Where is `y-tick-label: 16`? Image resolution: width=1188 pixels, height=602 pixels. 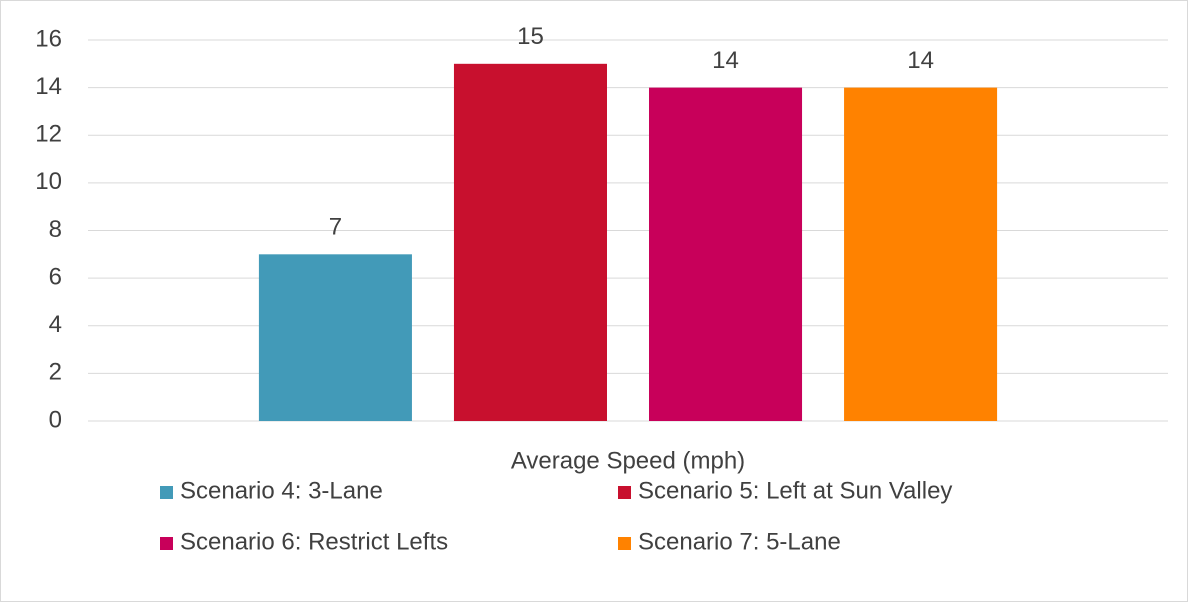 y-tick-label: 16 is located at coordinates (48, 38).